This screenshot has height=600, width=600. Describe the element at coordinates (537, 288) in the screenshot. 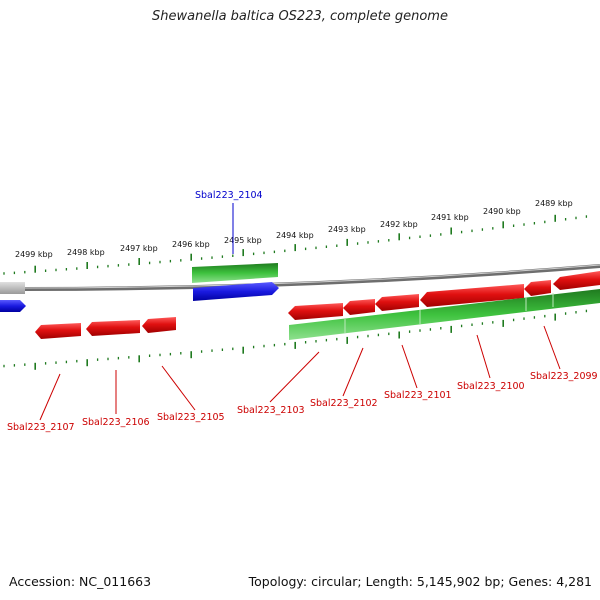

I see `gene-arrow-2099a` at that location.